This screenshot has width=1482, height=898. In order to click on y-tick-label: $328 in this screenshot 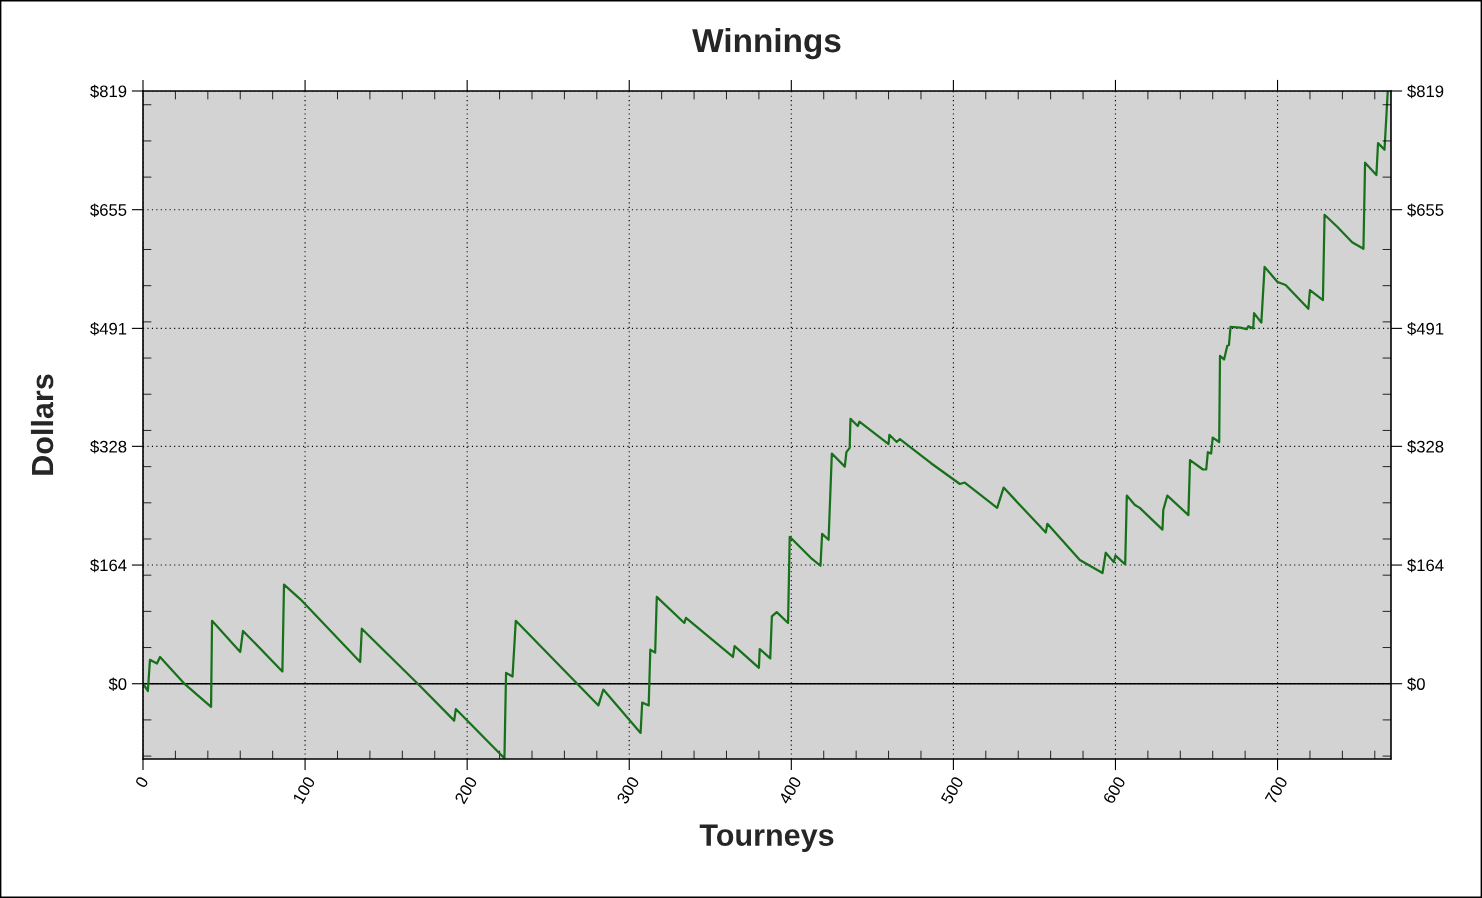, I will do `click(108, 447)`.